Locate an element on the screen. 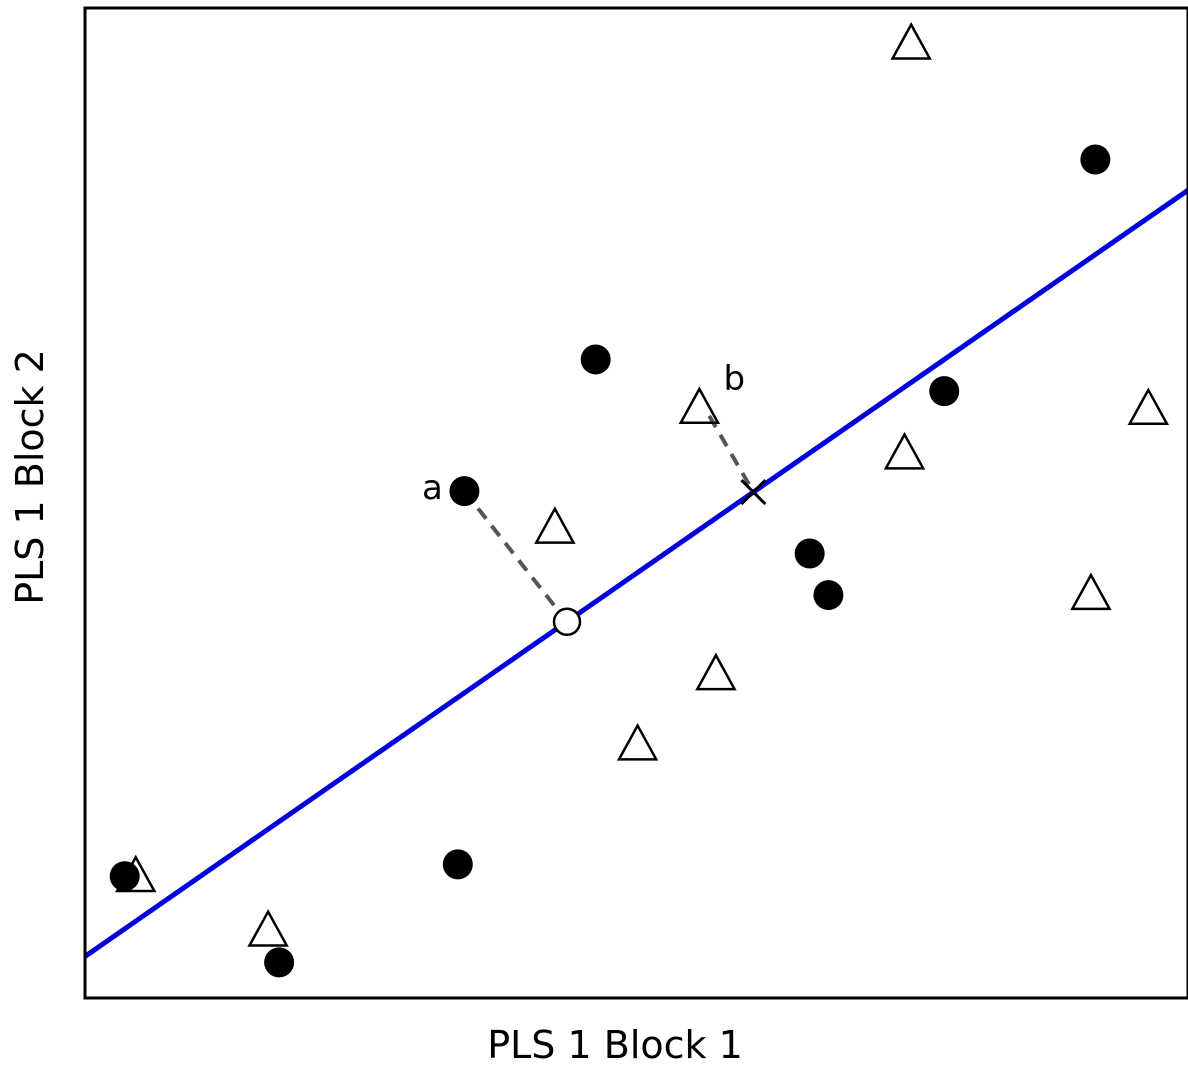  cross-stroke is located at coordinates (753, 492).